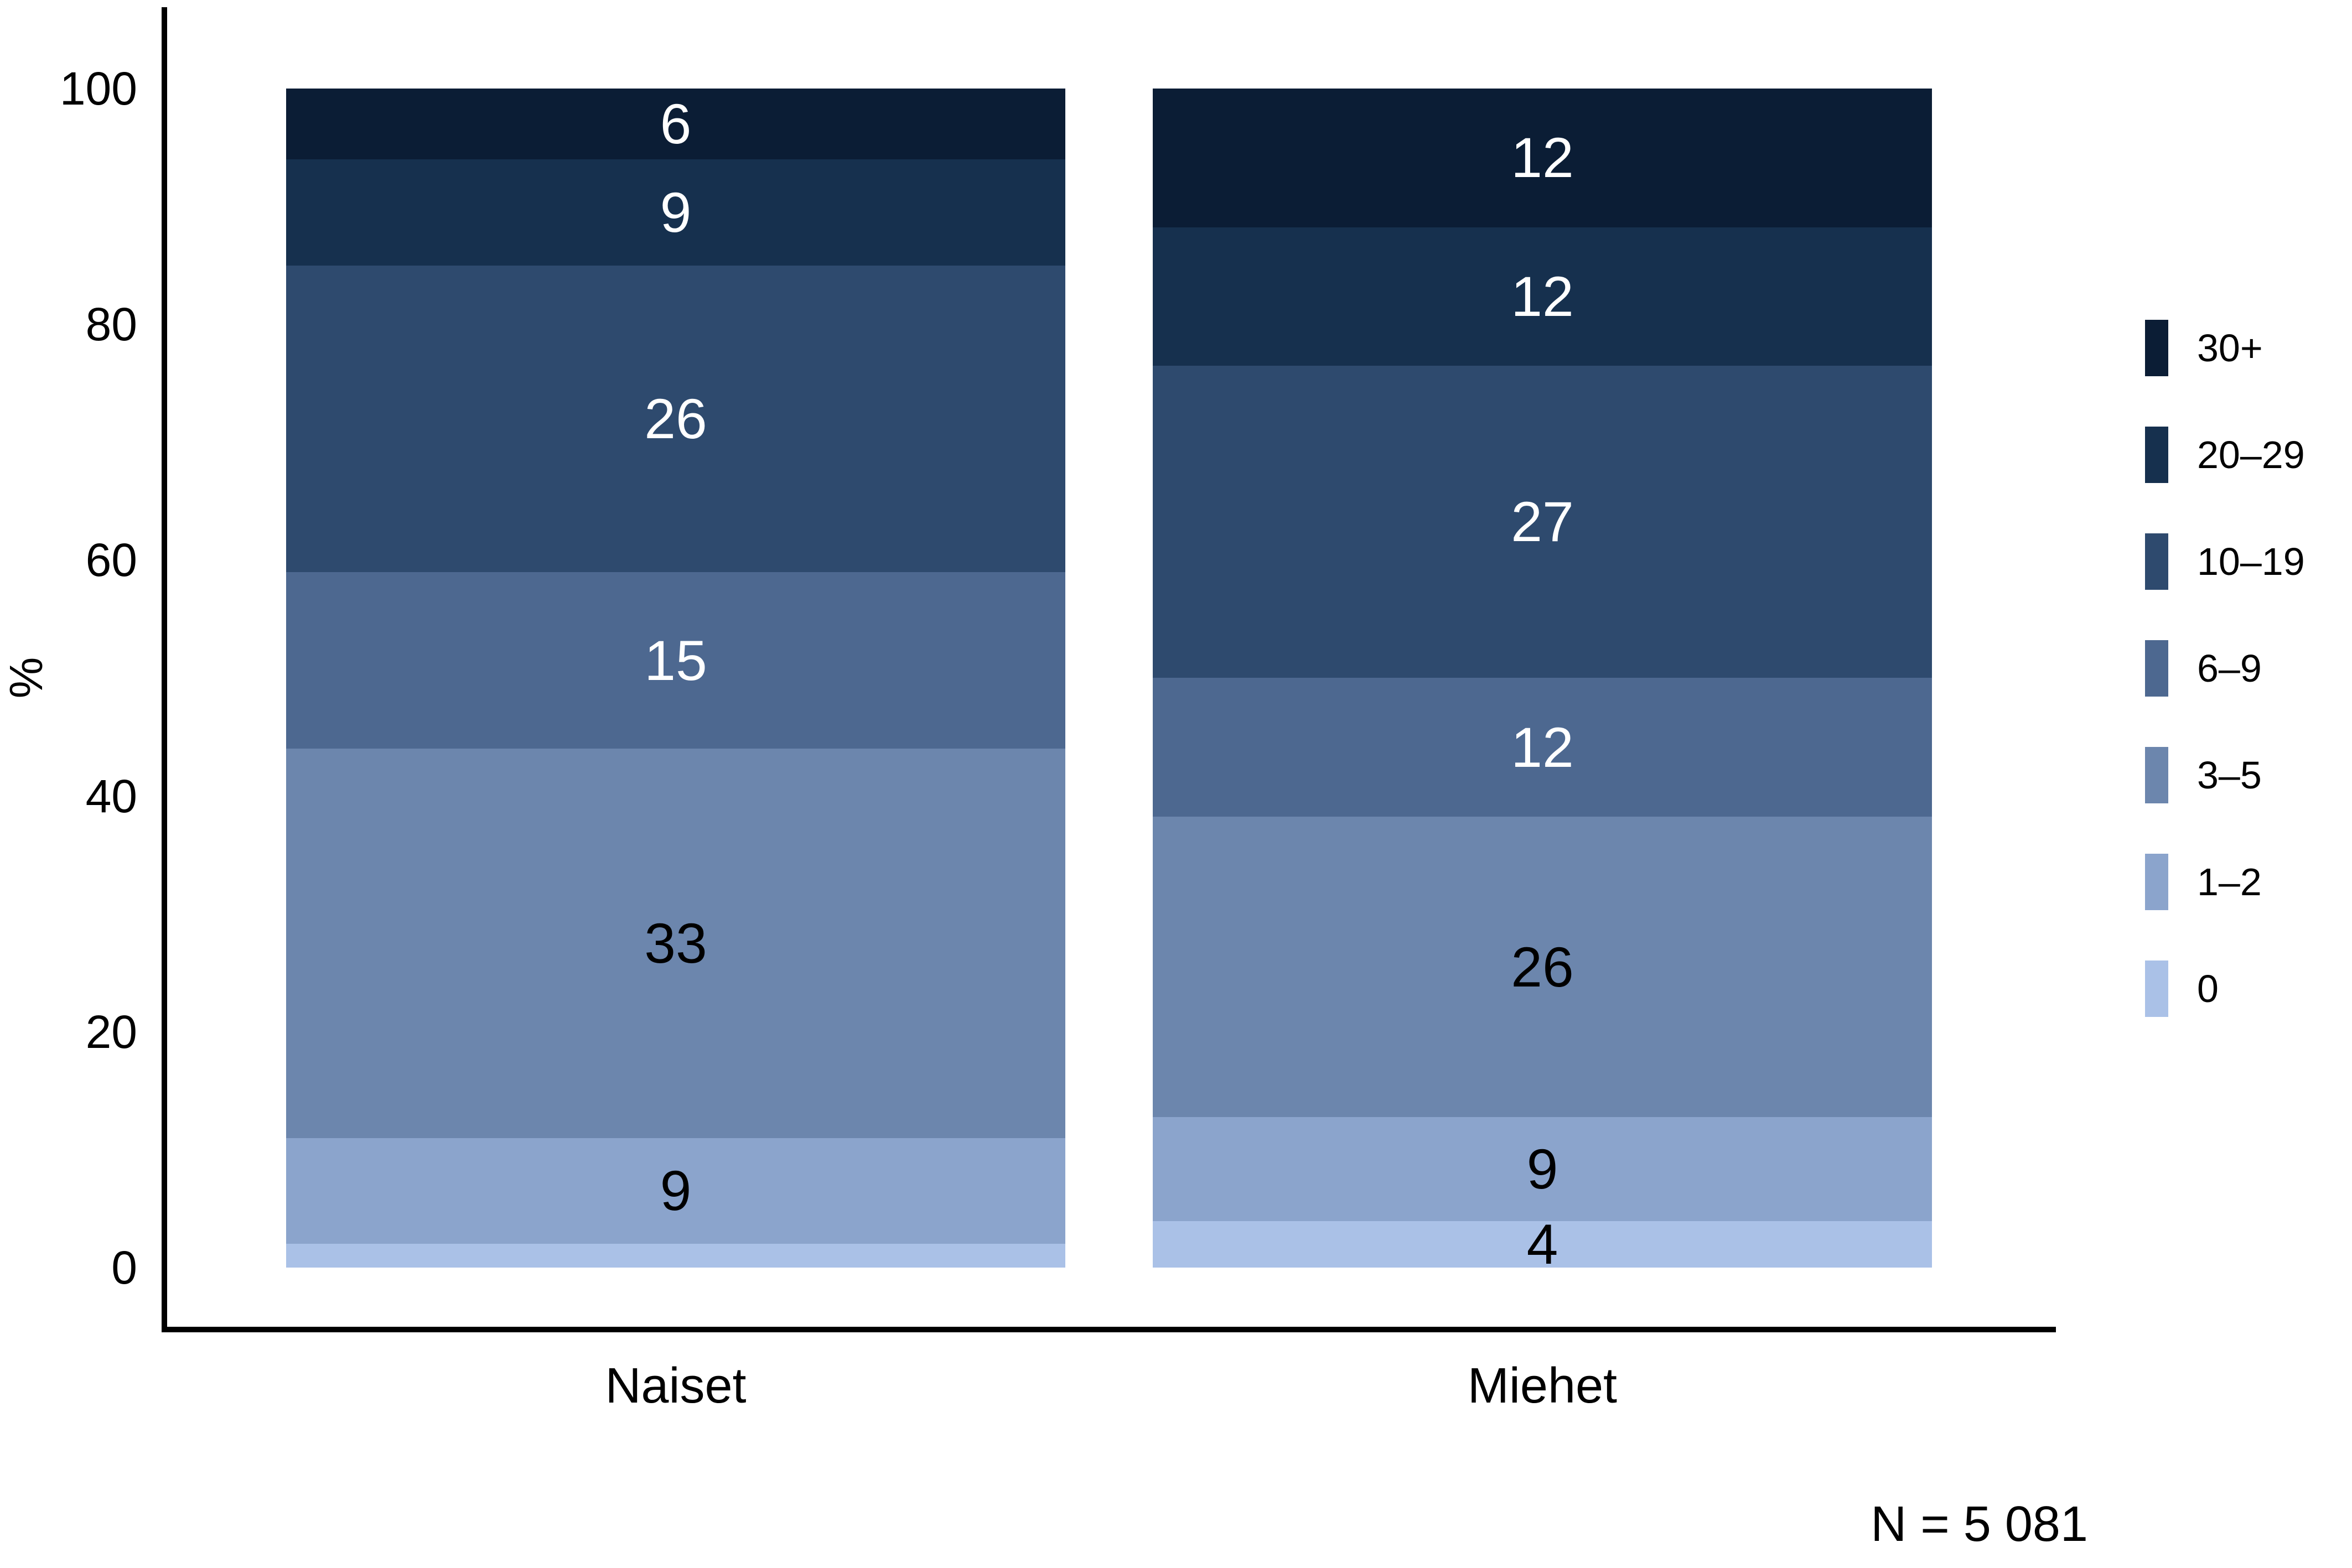 This screenshot has height=1568, width=2352. I want to click on legend-label: 20–29, so click(2251, 455).